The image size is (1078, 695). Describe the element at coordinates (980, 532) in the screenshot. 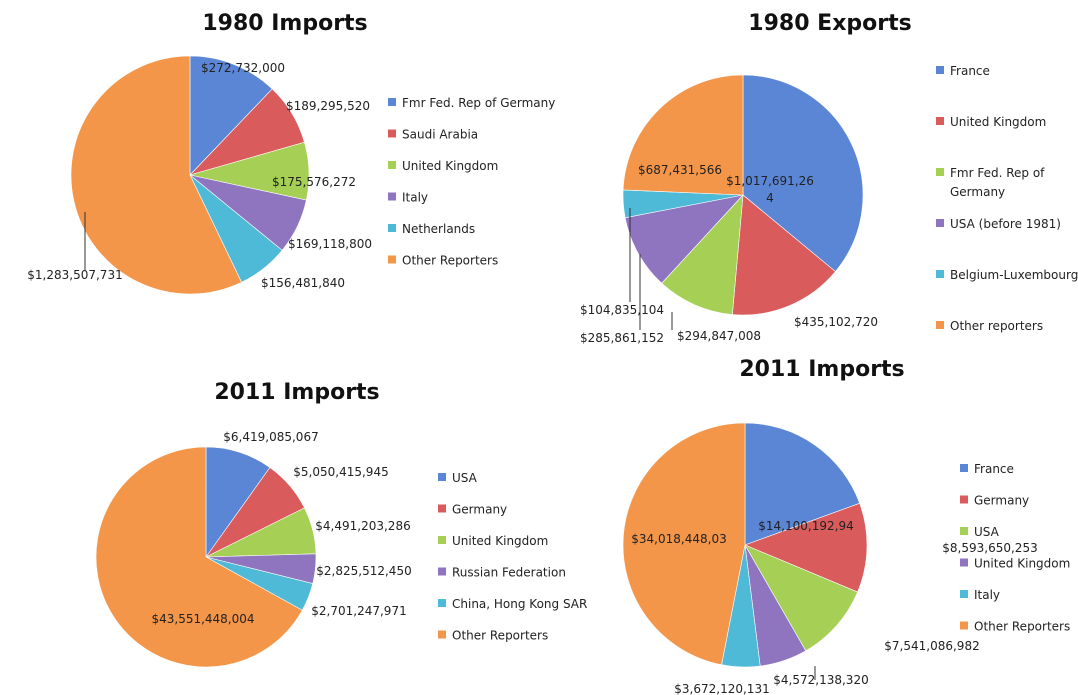

I see `legend-item-usa: USA` at that location.